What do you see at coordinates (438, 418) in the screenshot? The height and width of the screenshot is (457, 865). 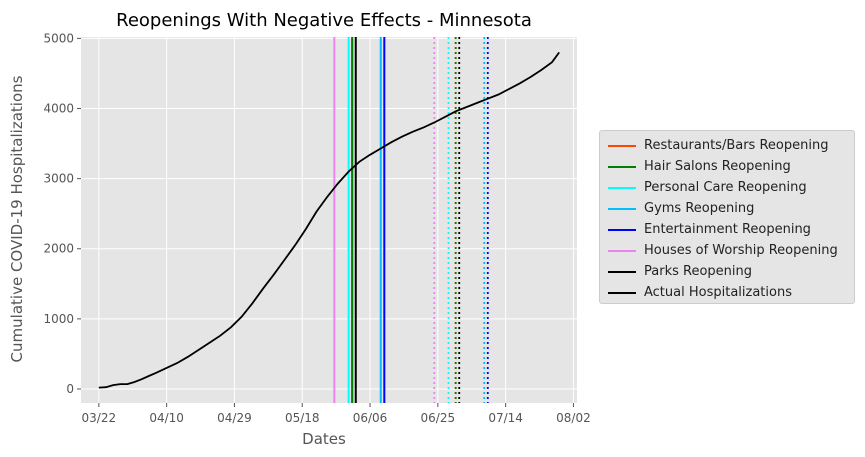 I see `x-tick-label: 06/25` at bounding box center [438, 418].